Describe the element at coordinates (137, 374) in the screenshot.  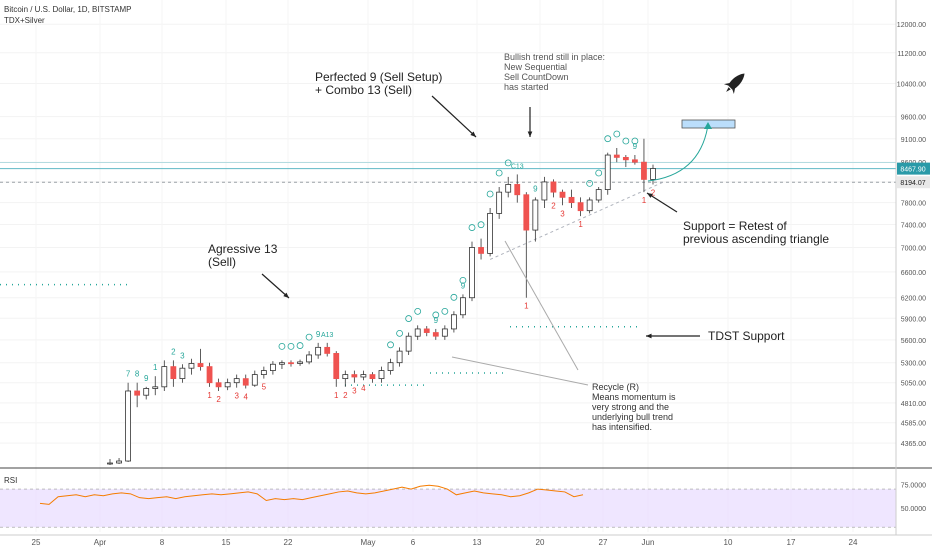
I see `setup-label: 8` at that location.